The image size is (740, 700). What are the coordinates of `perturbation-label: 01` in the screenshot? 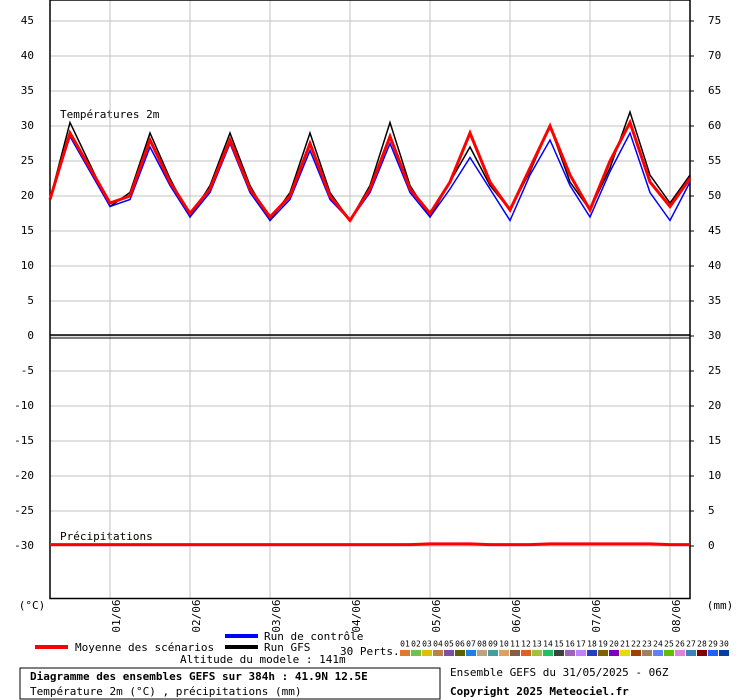 It's located at (405, 644).